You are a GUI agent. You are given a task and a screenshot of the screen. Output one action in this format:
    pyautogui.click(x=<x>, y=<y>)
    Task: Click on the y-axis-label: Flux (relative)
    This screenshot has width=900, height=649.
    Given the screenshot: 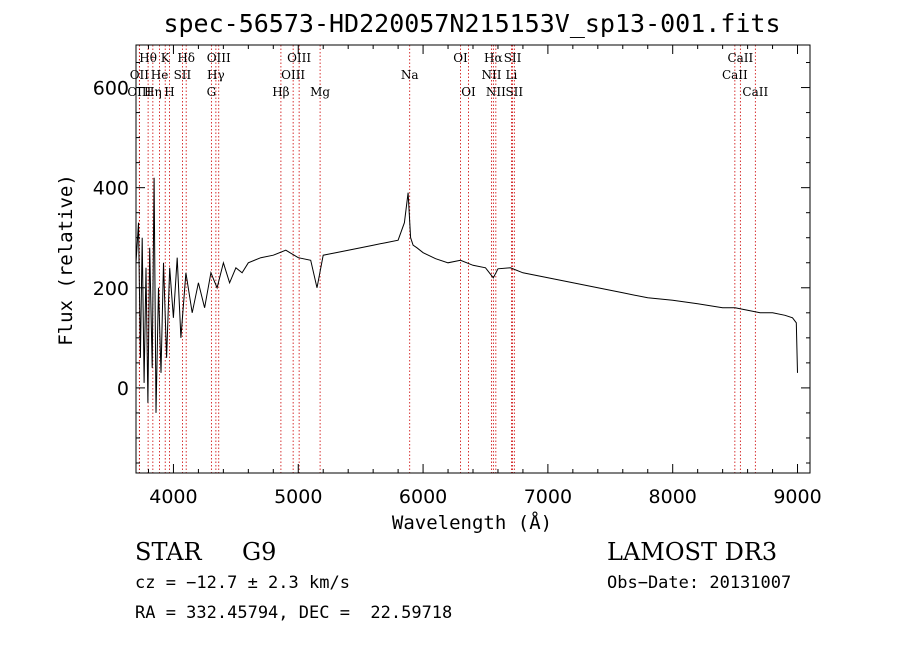 What is the action you would take?
    pyautogui.click(x=66, y=260)
    